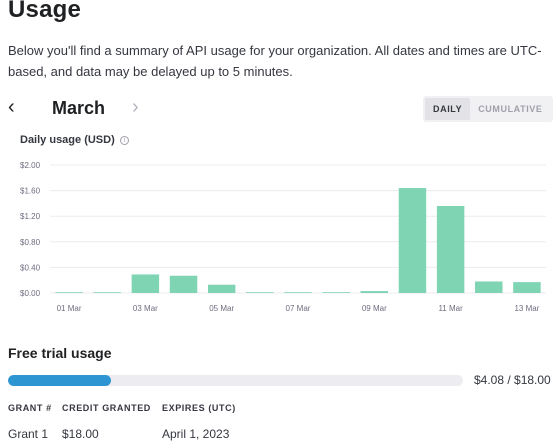 Image resolution: width=556 pixels, height=448 pixels. I want to click on x-tick-label: 01 Mar, so click(69, 308).